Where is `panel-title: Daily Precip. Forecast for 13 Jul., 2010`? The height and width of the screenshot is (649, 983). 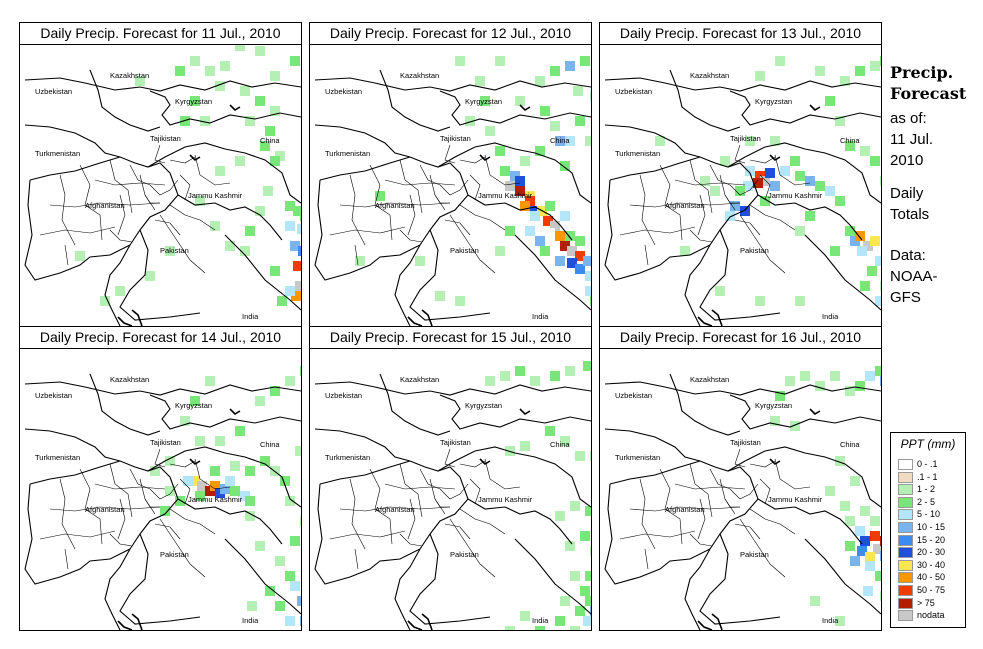 panel-title: Daily Precip. Forecast for 13 Jul., 2010 is located at coordinates (740, 34).